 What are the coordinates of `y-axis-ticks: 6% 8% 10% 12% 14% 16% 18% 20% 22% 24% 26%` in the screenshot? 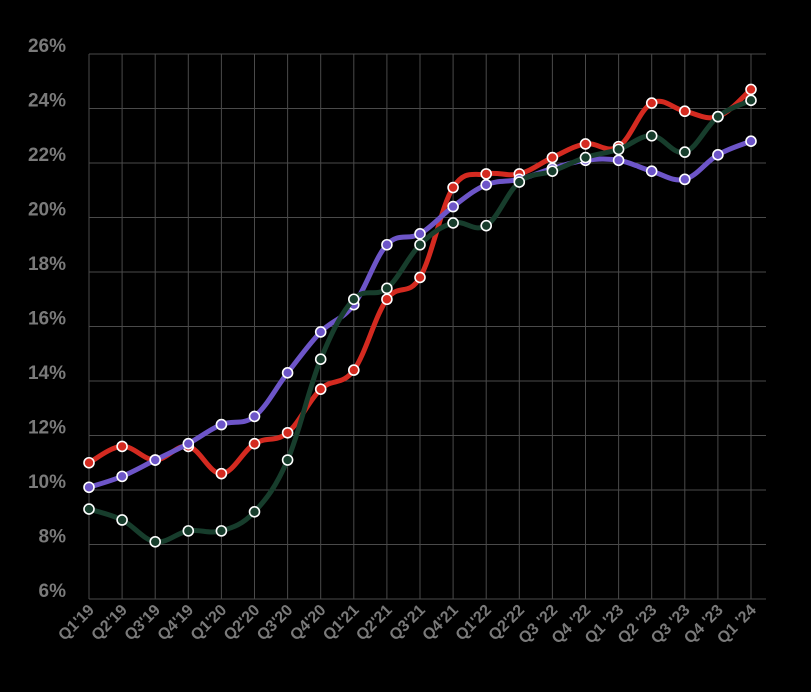 It's located at (47, 319).